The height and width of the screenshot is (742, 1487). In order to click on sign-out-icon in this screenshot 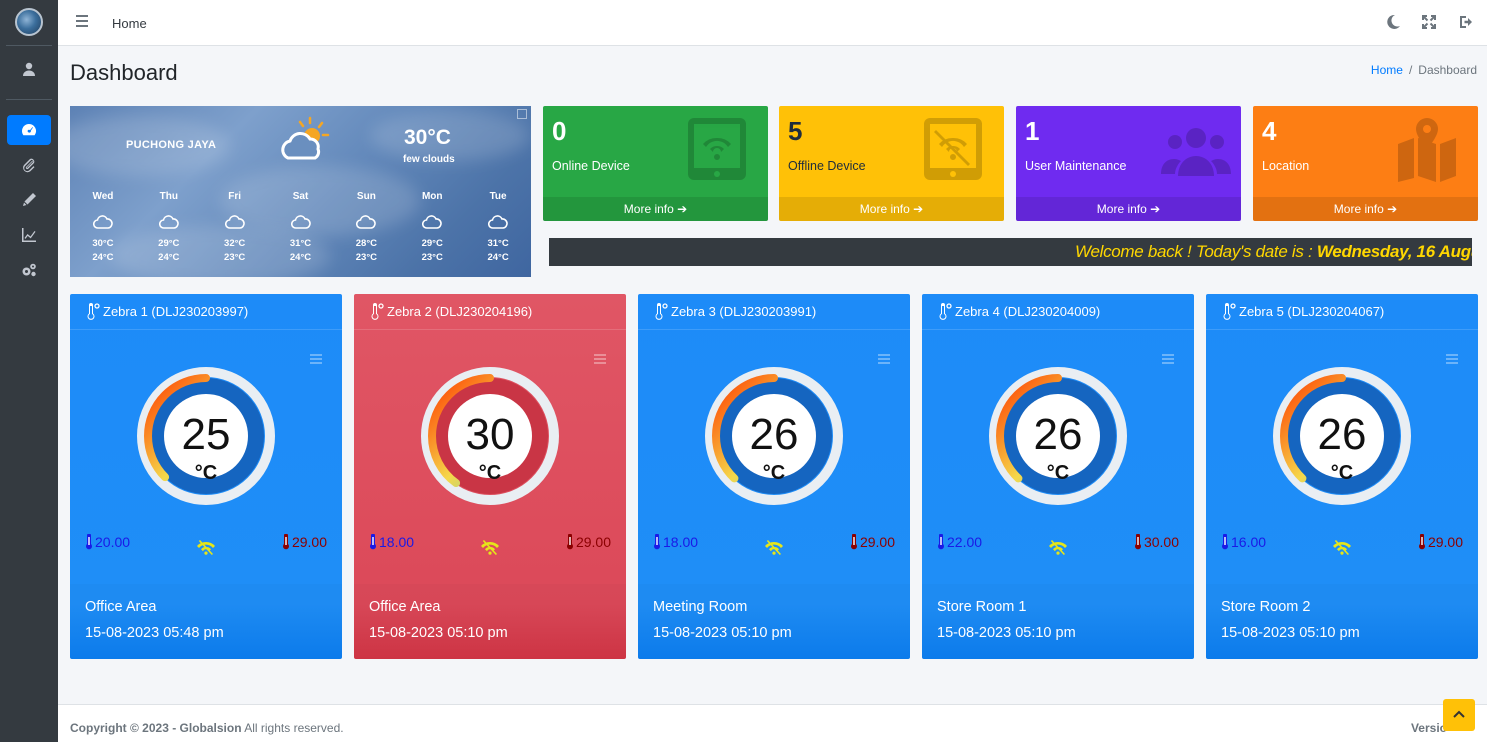, I will do `click(1466, 22)`.